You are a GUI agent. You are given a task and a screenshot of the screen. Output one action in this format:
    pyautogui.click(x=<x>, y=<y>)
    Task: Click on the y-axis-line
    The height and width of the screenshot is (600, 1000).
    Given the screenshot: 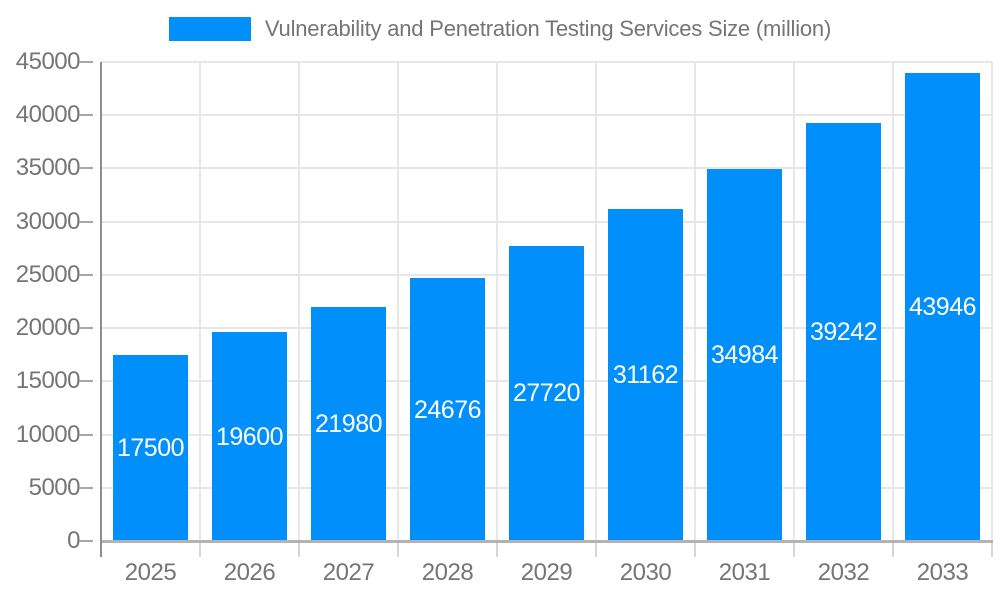 What is the action you would take?
    pyautogui.click(x=101, y=309)
    